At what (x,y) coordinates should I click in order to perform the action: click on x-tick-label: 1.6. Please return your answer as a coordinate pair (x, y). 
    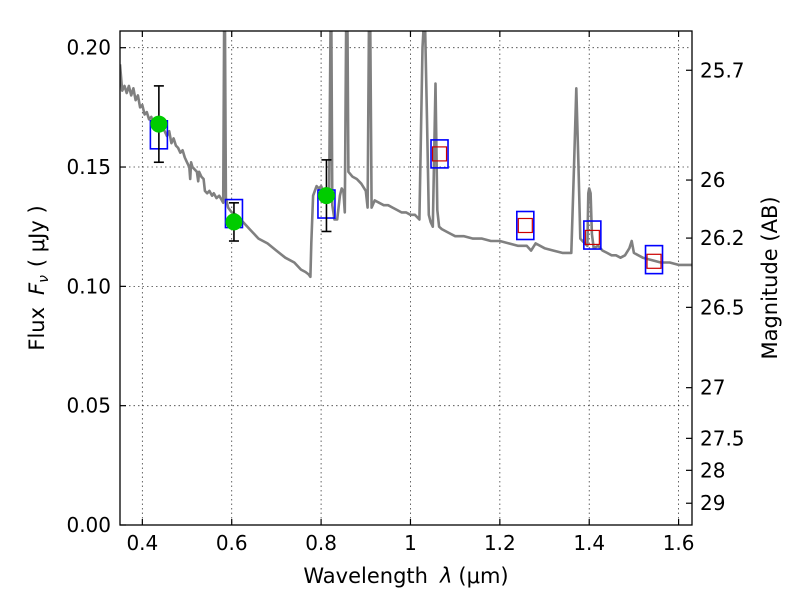
    Looking at the image, I should click on (679, 543).